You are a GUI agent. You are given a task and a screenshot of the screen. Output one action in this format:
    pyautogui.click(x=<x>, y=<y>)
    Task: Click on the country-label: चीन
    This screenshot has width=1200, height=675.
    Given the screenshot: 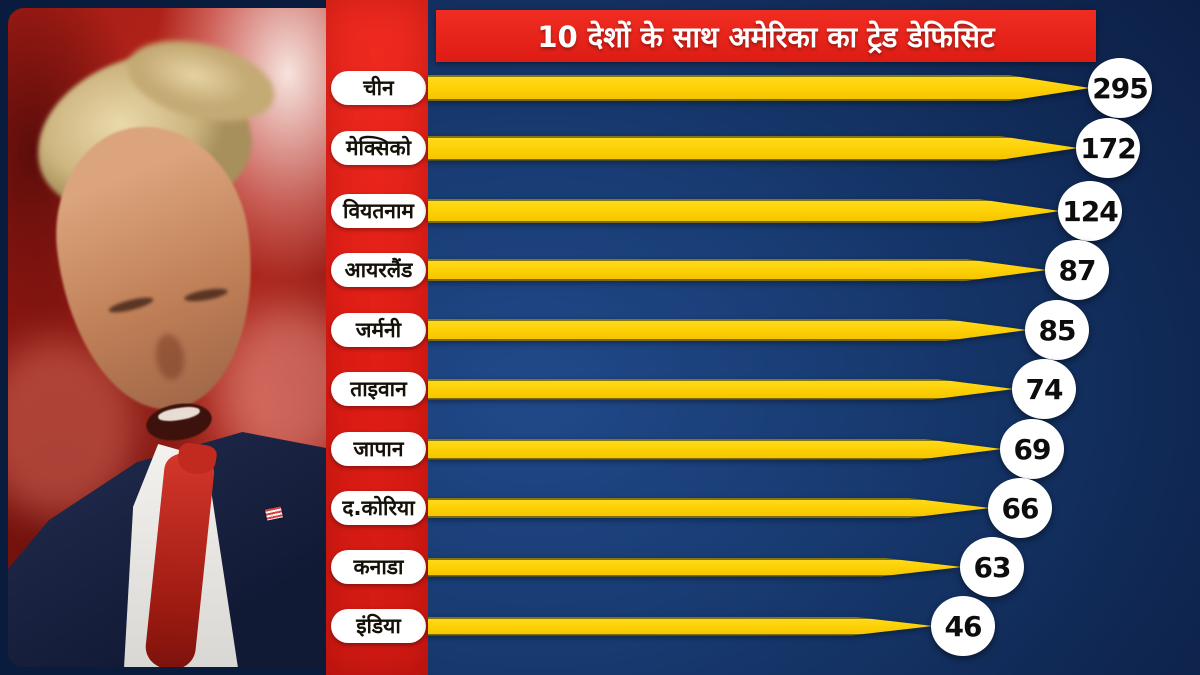 What is the action you would take?
    pyautogui.click(x=378, y=88)
    